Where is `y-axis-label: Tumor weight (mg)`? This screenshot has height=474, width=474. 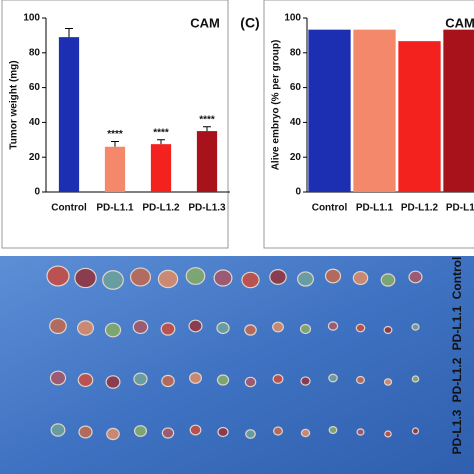
y-axis-label: Tumor weight (mg) is located at coordinates (14, 104).